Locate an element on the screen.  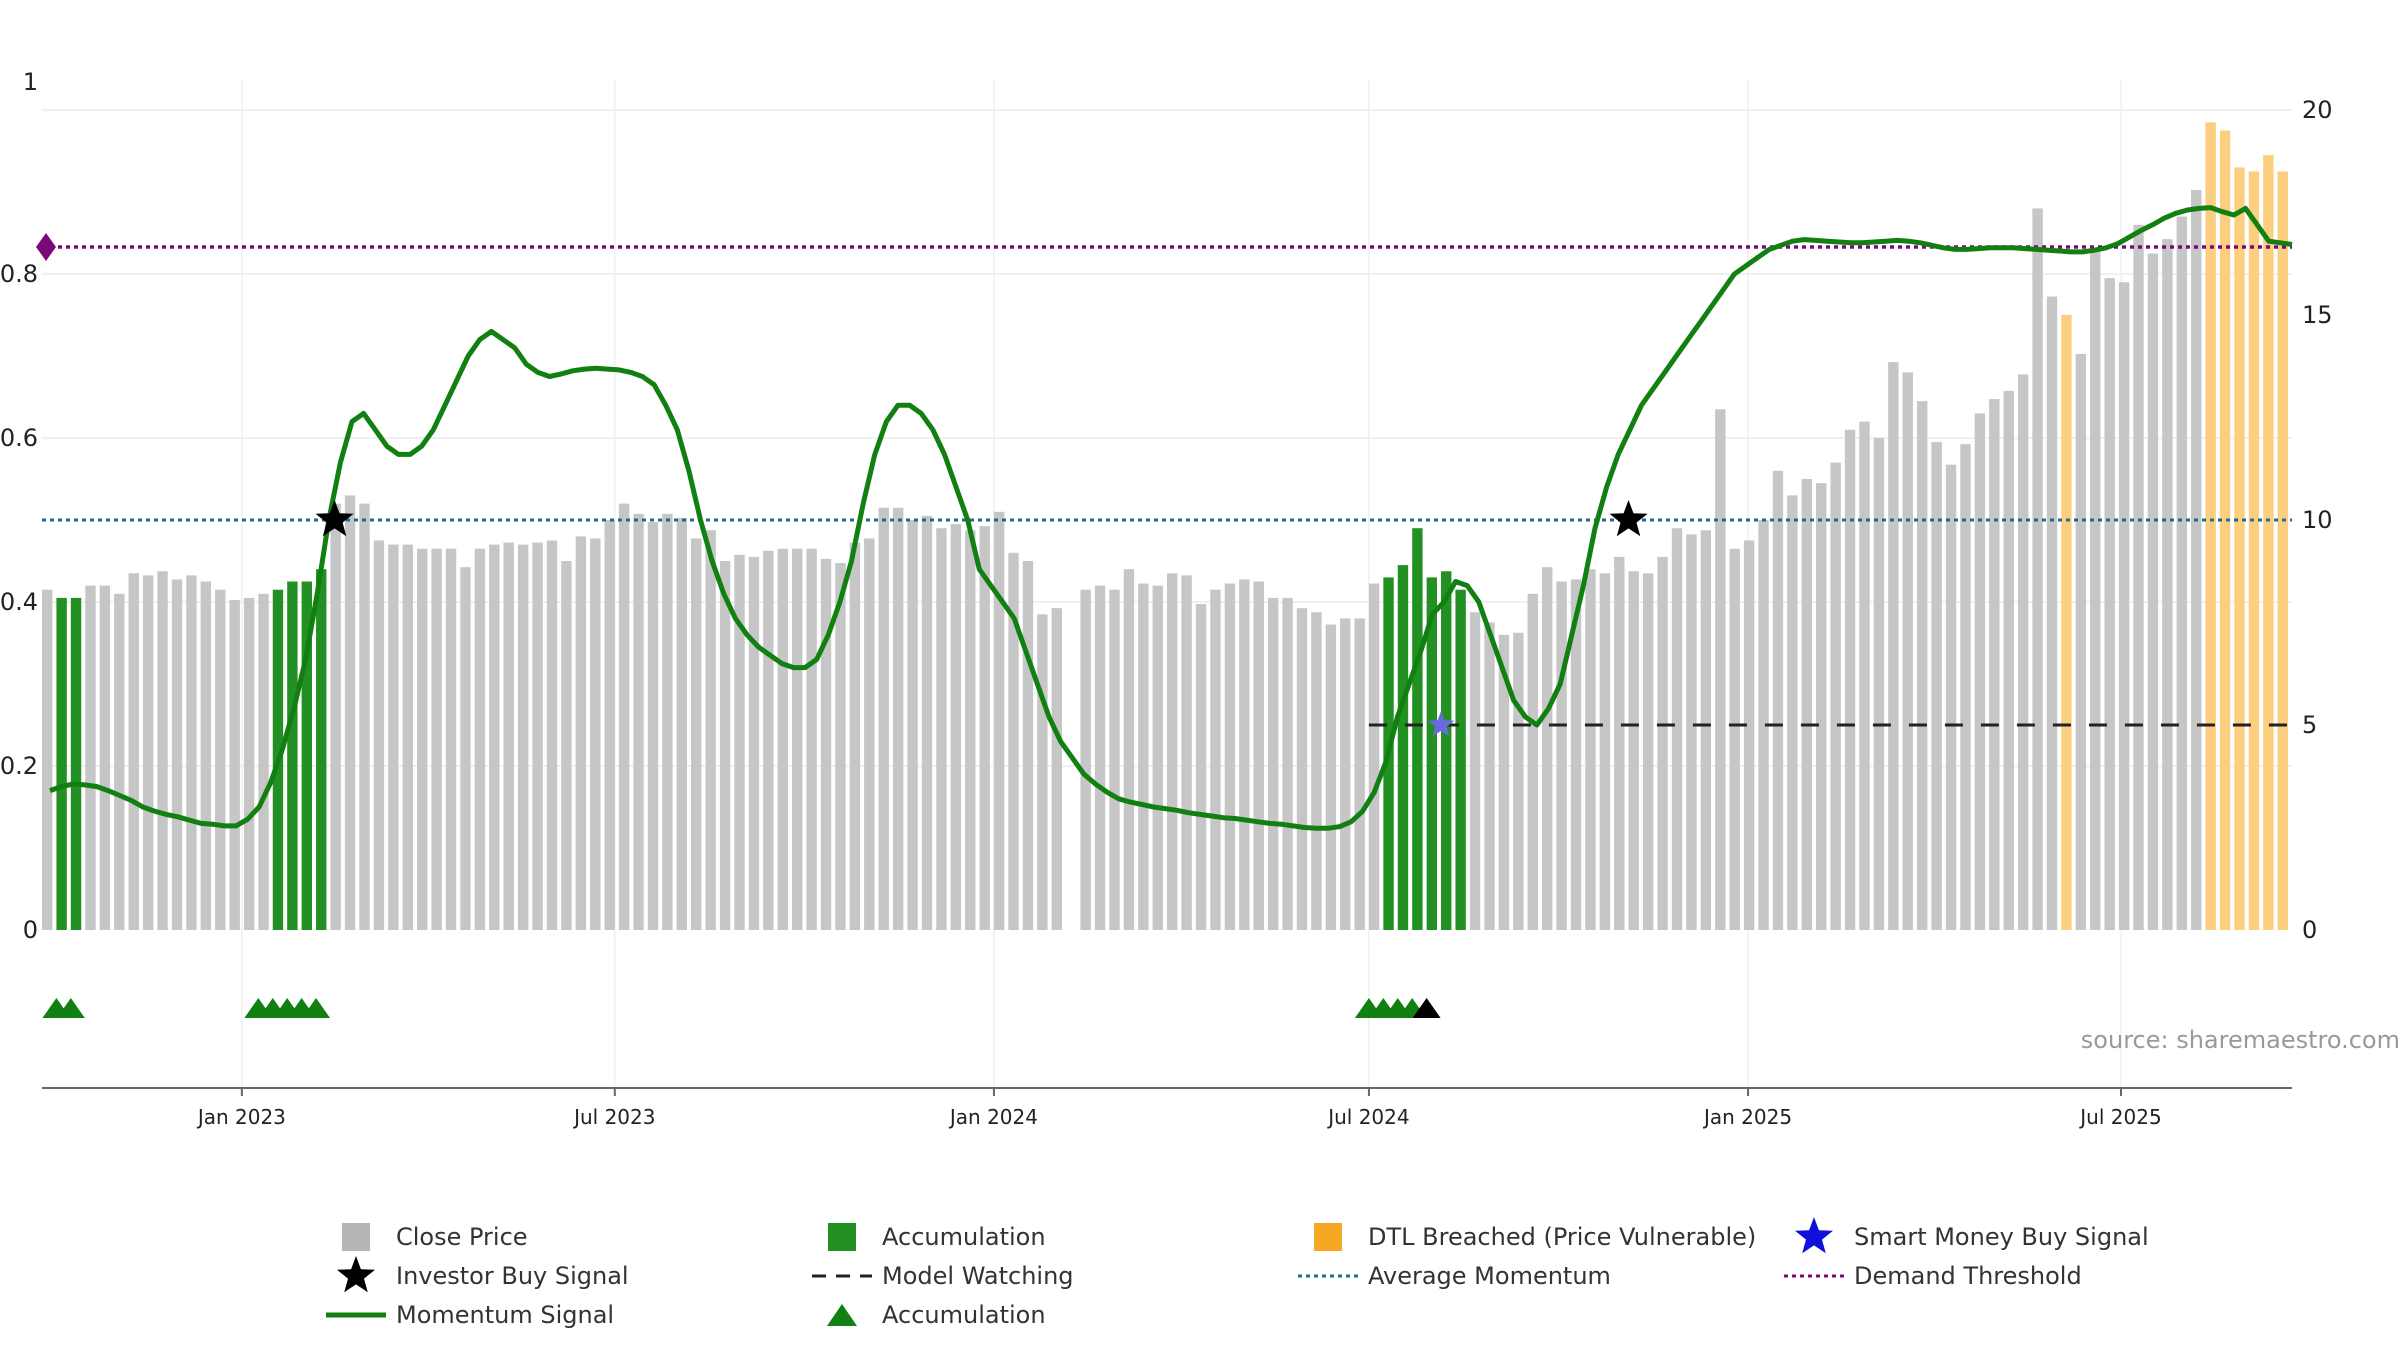
y-right-tick-label: 10 is located at coordinates (2317, 520).